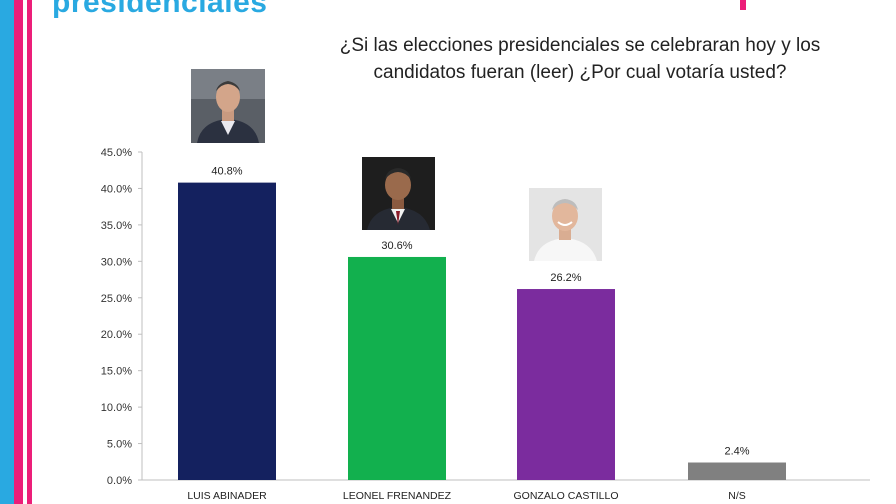  I want to click on y-tick-label: 10.0%, so click(116, 408).